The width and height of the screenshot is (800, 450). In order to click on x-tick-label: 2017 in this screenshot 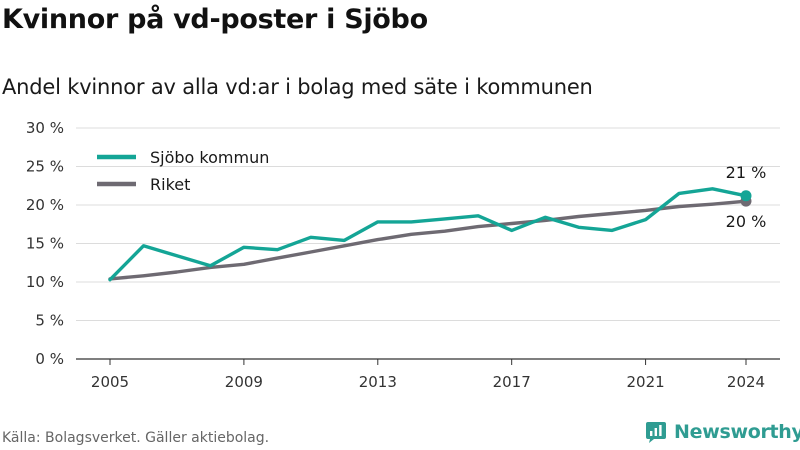, I will do `click(512, 382)`.